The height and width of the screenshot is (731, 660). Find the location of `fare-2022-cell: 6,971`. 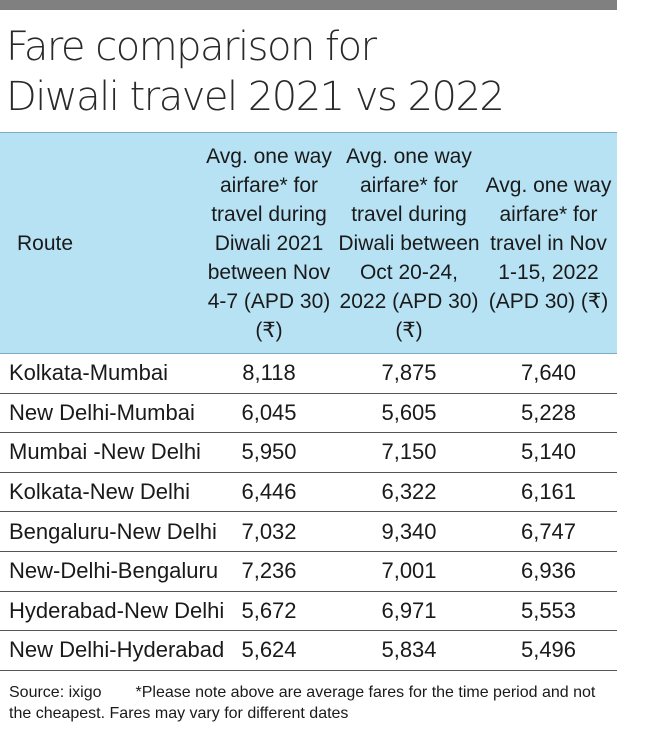

fare-2022-cell: 6,971 is located at coordinates (409, 611).